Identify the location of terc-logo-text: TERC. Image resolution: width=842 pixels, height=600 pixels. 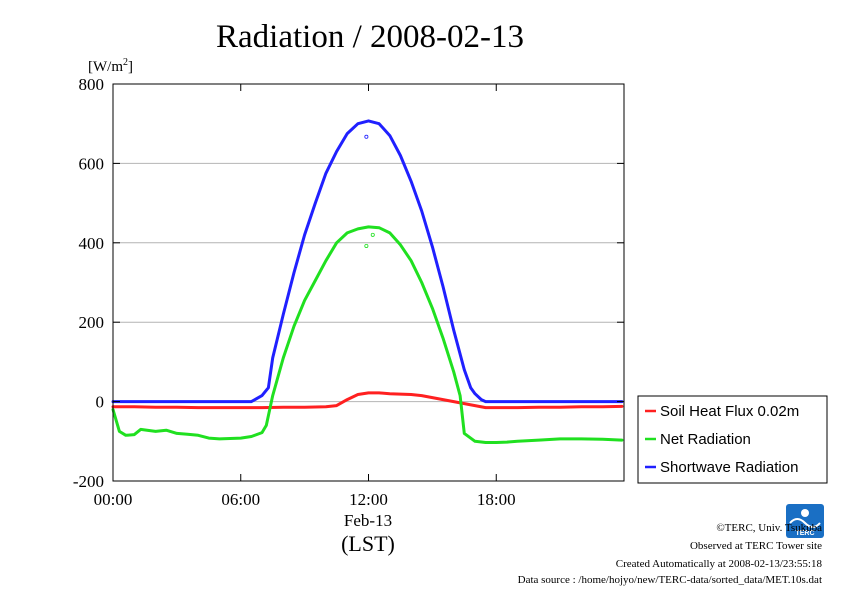
(804, 533).